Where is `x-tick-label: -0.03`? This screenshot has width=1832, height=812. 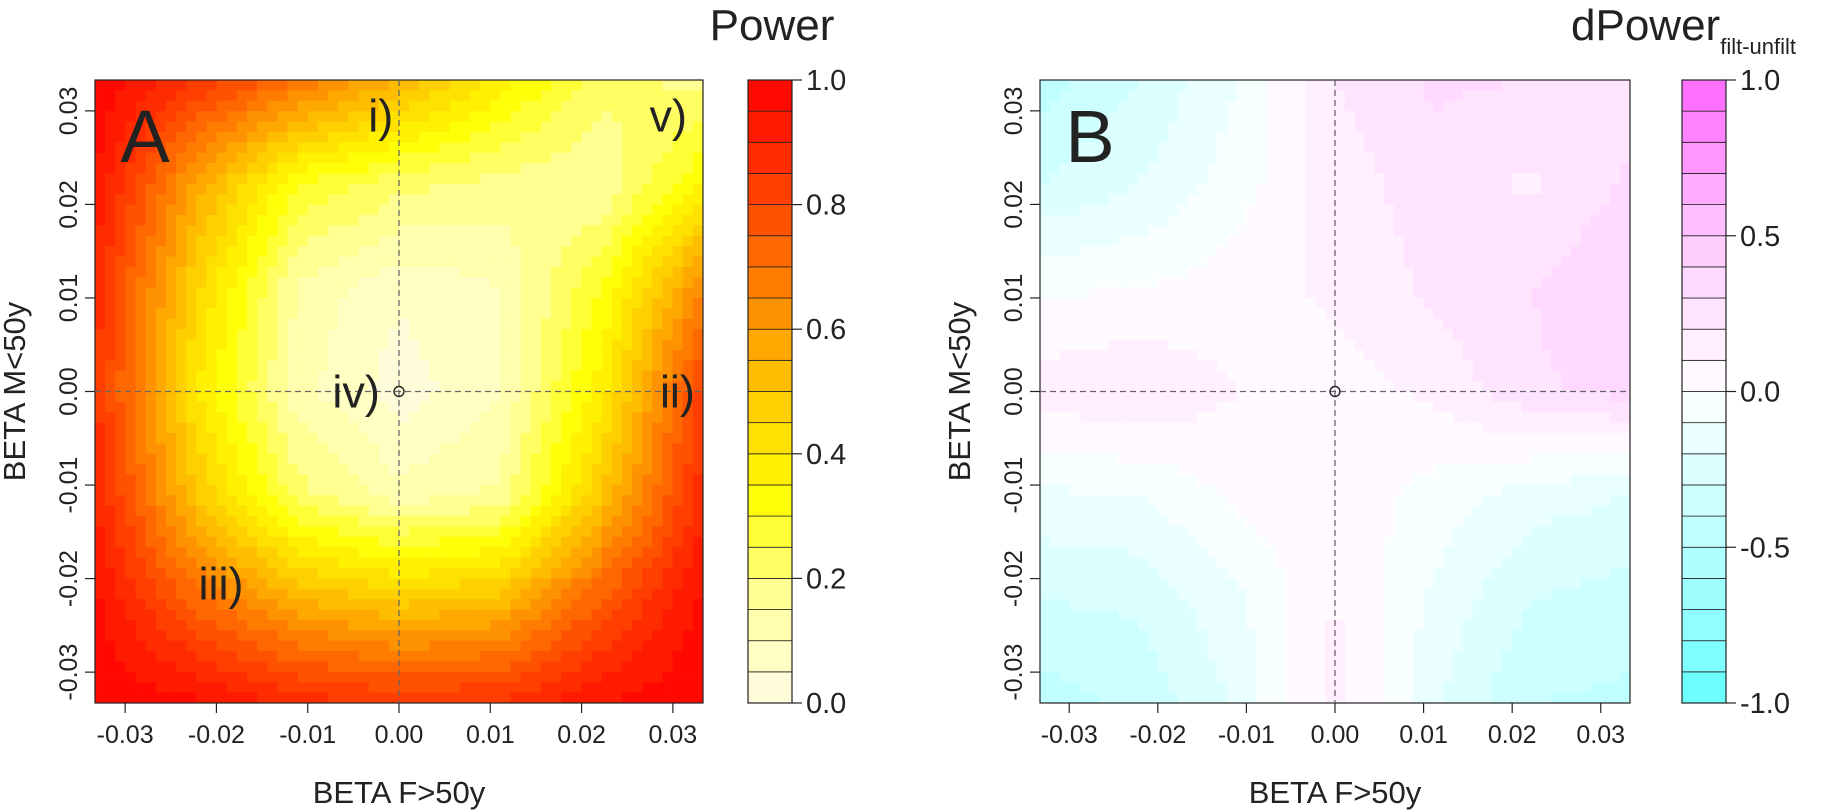 x-tick-label: -0.03 is located at coordinates (125, 735).